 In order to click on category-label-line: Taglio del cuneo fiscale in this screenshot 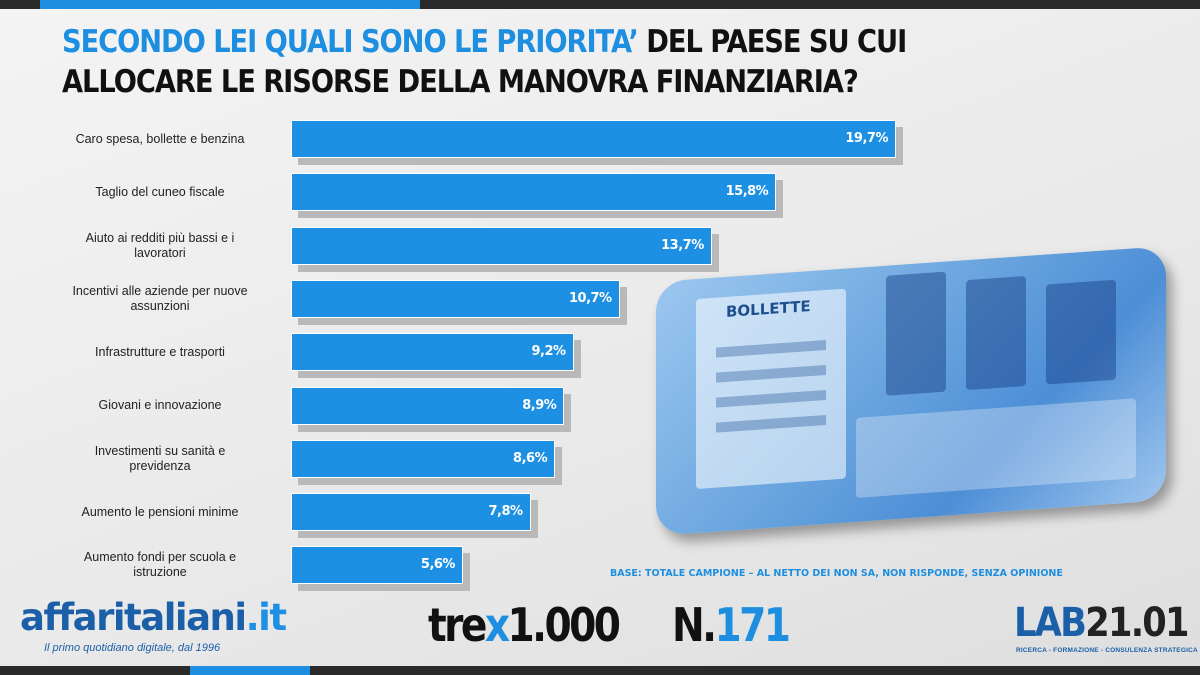, I will do `click(160, 191)`.